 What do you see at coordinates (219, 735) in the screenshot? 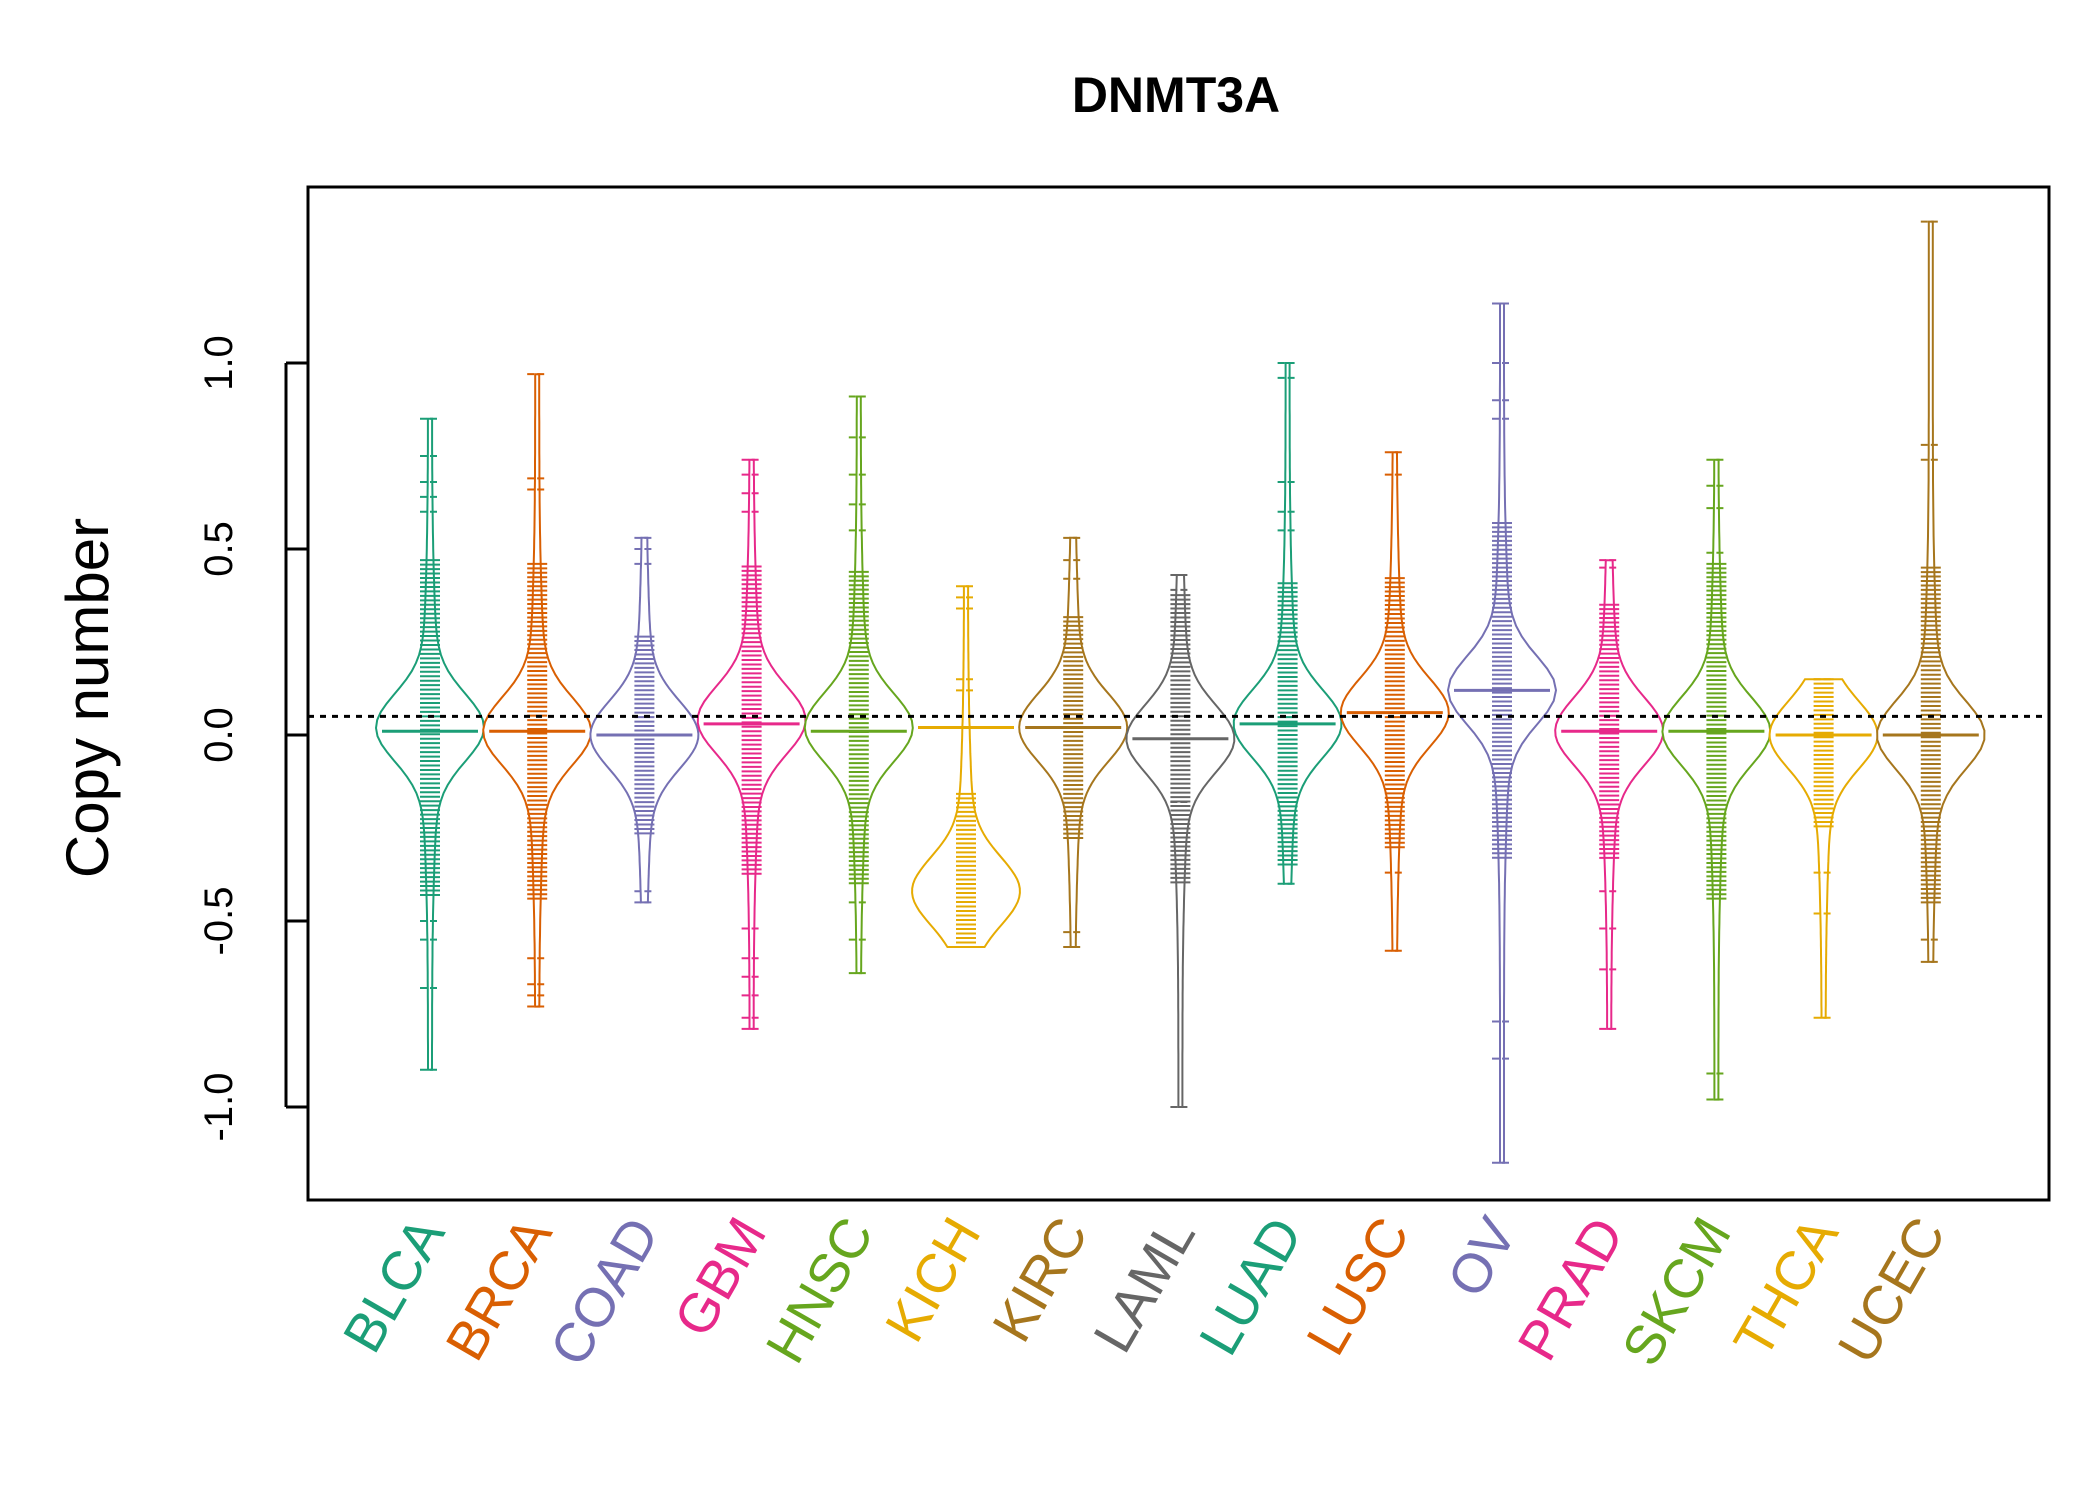
I see `y-tick-label: 0.0` at bounding box center [219, 735].